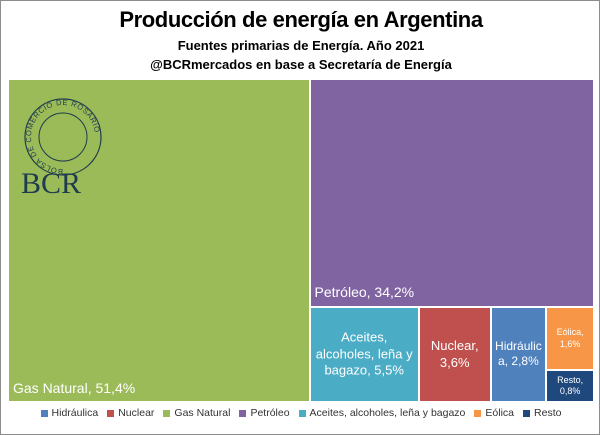  What do you see at coordinates (202, 413) in the screenshot?
I see `legend-label: Gas Natural` at bounding box center [202, 413].